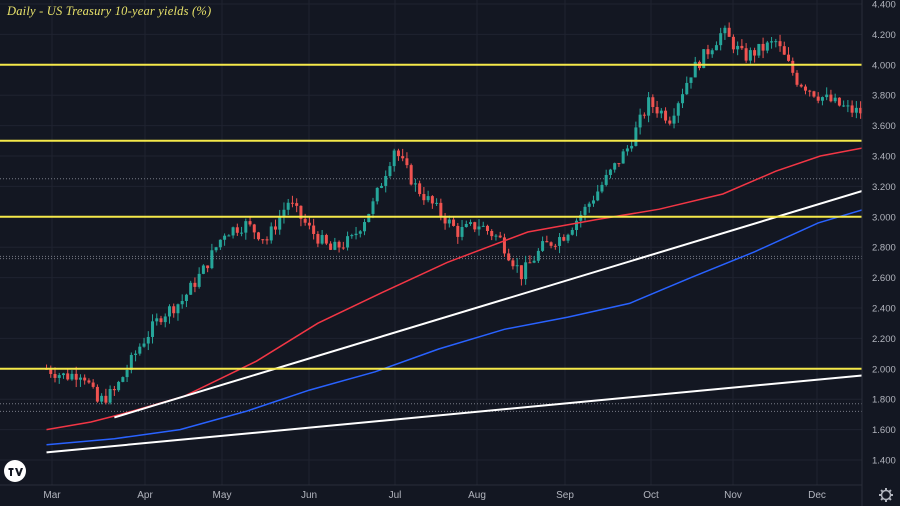  Describe the element at coordinates (109, 11) in the screenshot. I see `chart-title: Daily - US Treasury 10-year yields (%)` at that location.